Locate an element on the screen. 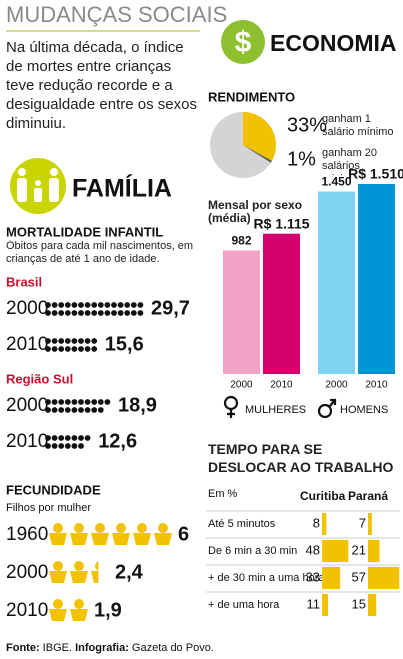 Image resolution: width=403 pixels, height=659 pixels. legend-label: MULHERES is located at coordinates (275, 410).